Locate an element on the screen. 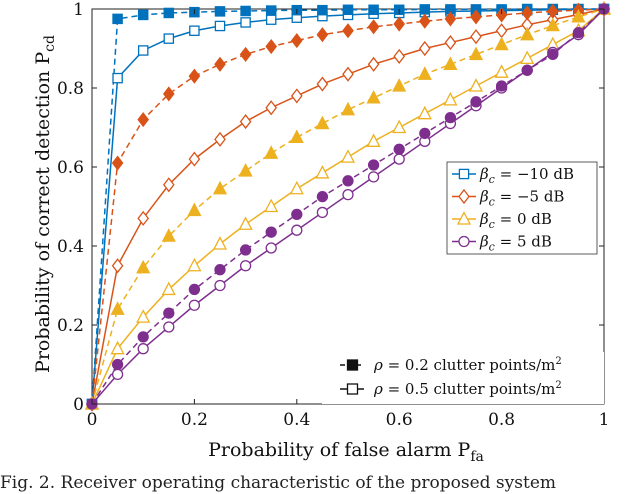  y-tick-label: 0 is located at coordinates (78, 405).